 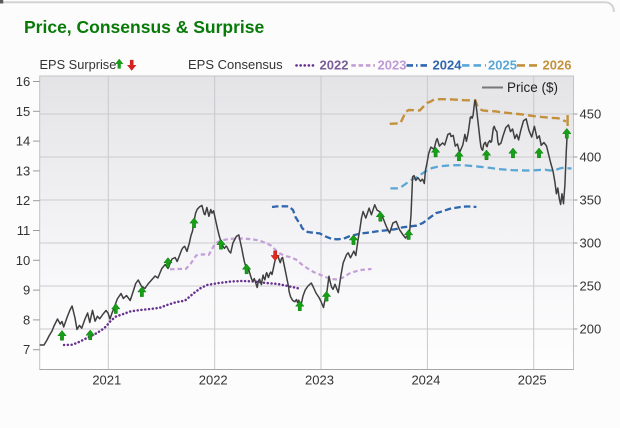 I want to click on svg-text: 8, so click(x=26, y=319).